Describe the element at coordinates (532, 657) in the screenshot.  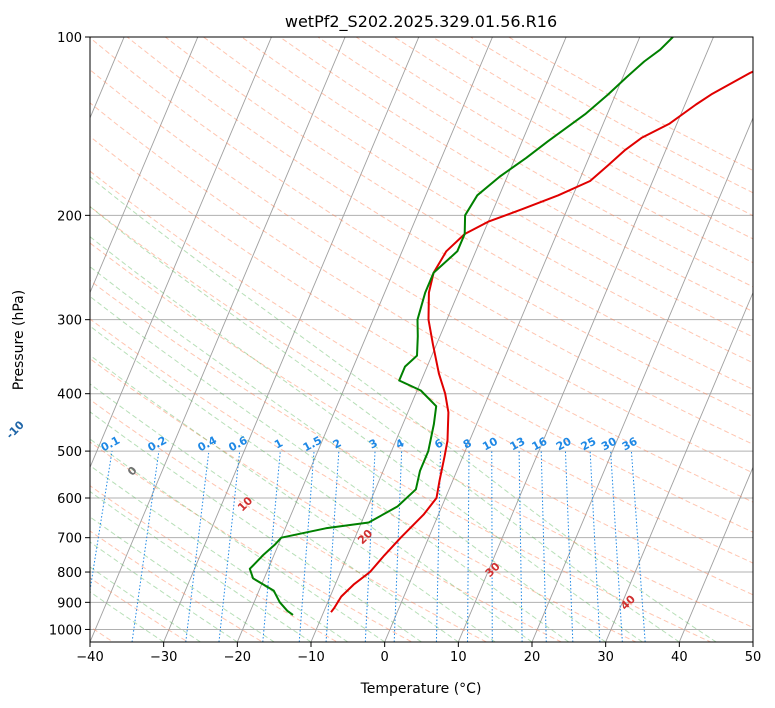
I see `x-tick-label: 20` at that location.